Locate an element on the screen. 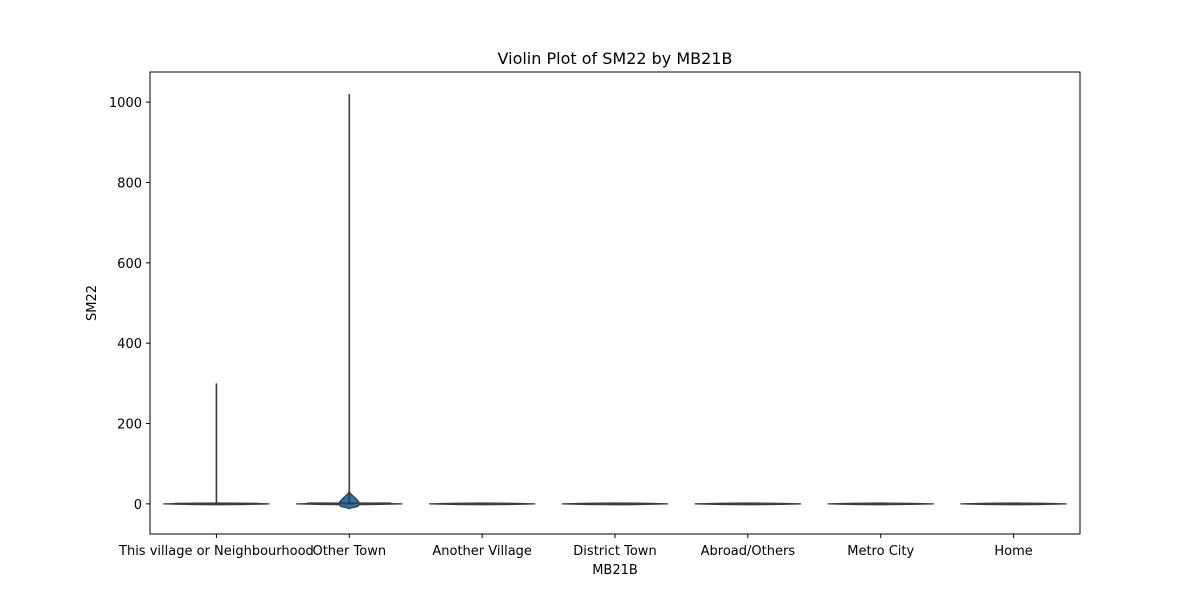 Image resolution: width=1200 pixels, height=604 pixels. y-axis-label: SM22 is located at coordinates (92, 303).